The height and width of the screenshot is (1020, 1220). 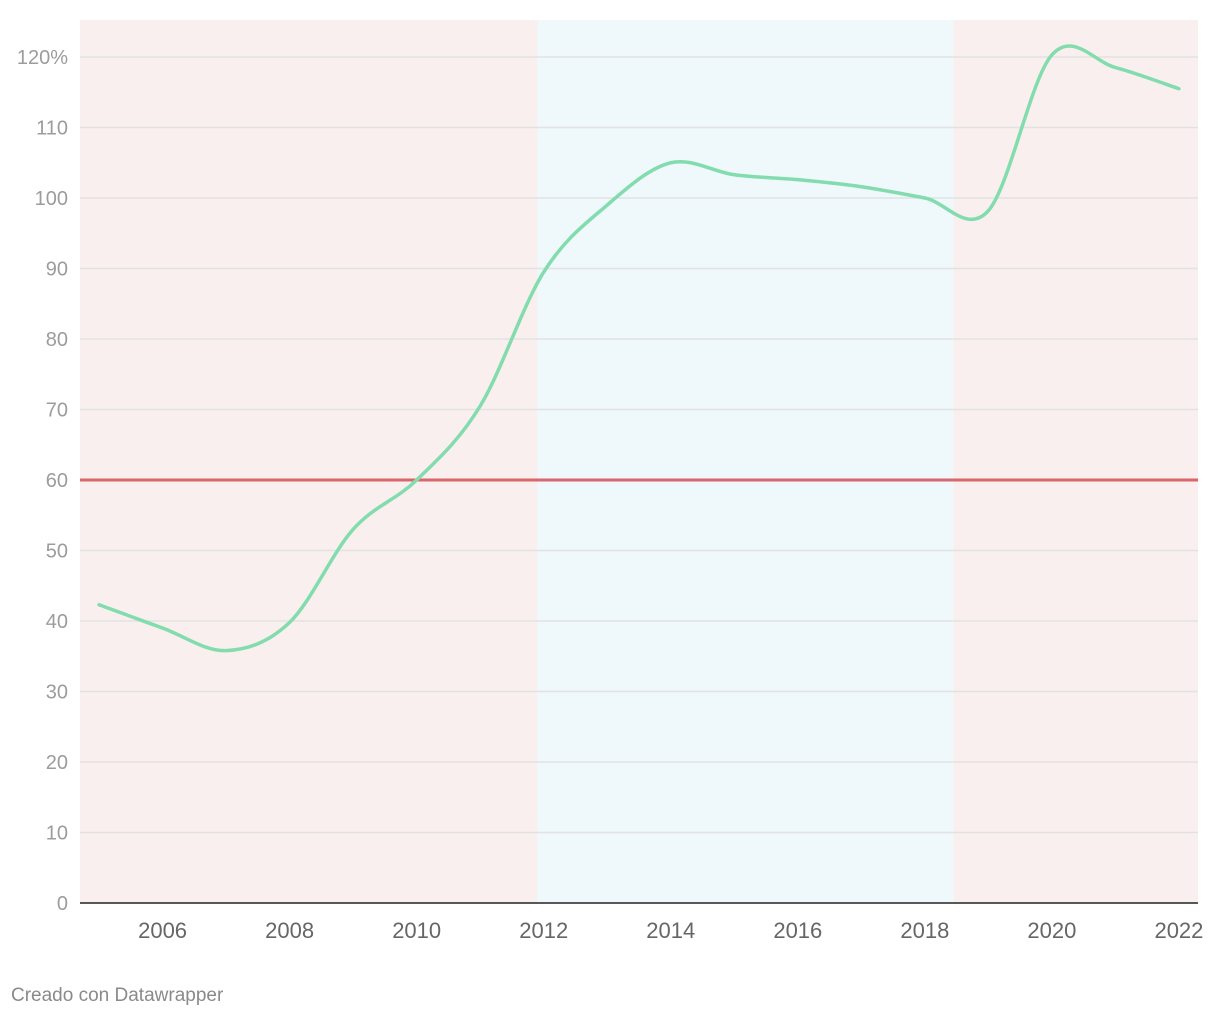 I want to click on y-tick-label-0: 0, so click(x=62, y=904).